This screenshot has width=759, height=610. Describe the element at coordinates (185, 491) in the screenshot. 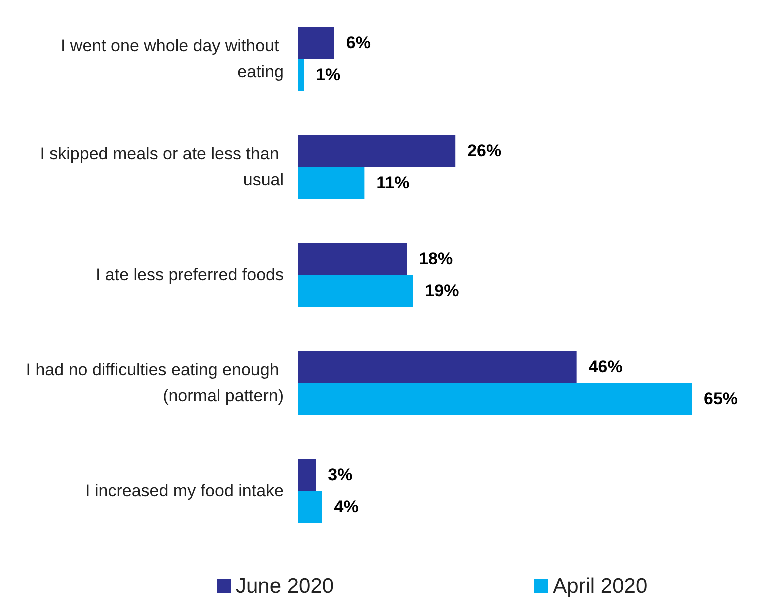

I see `y-tick-label: I increased my food intake` at that location.